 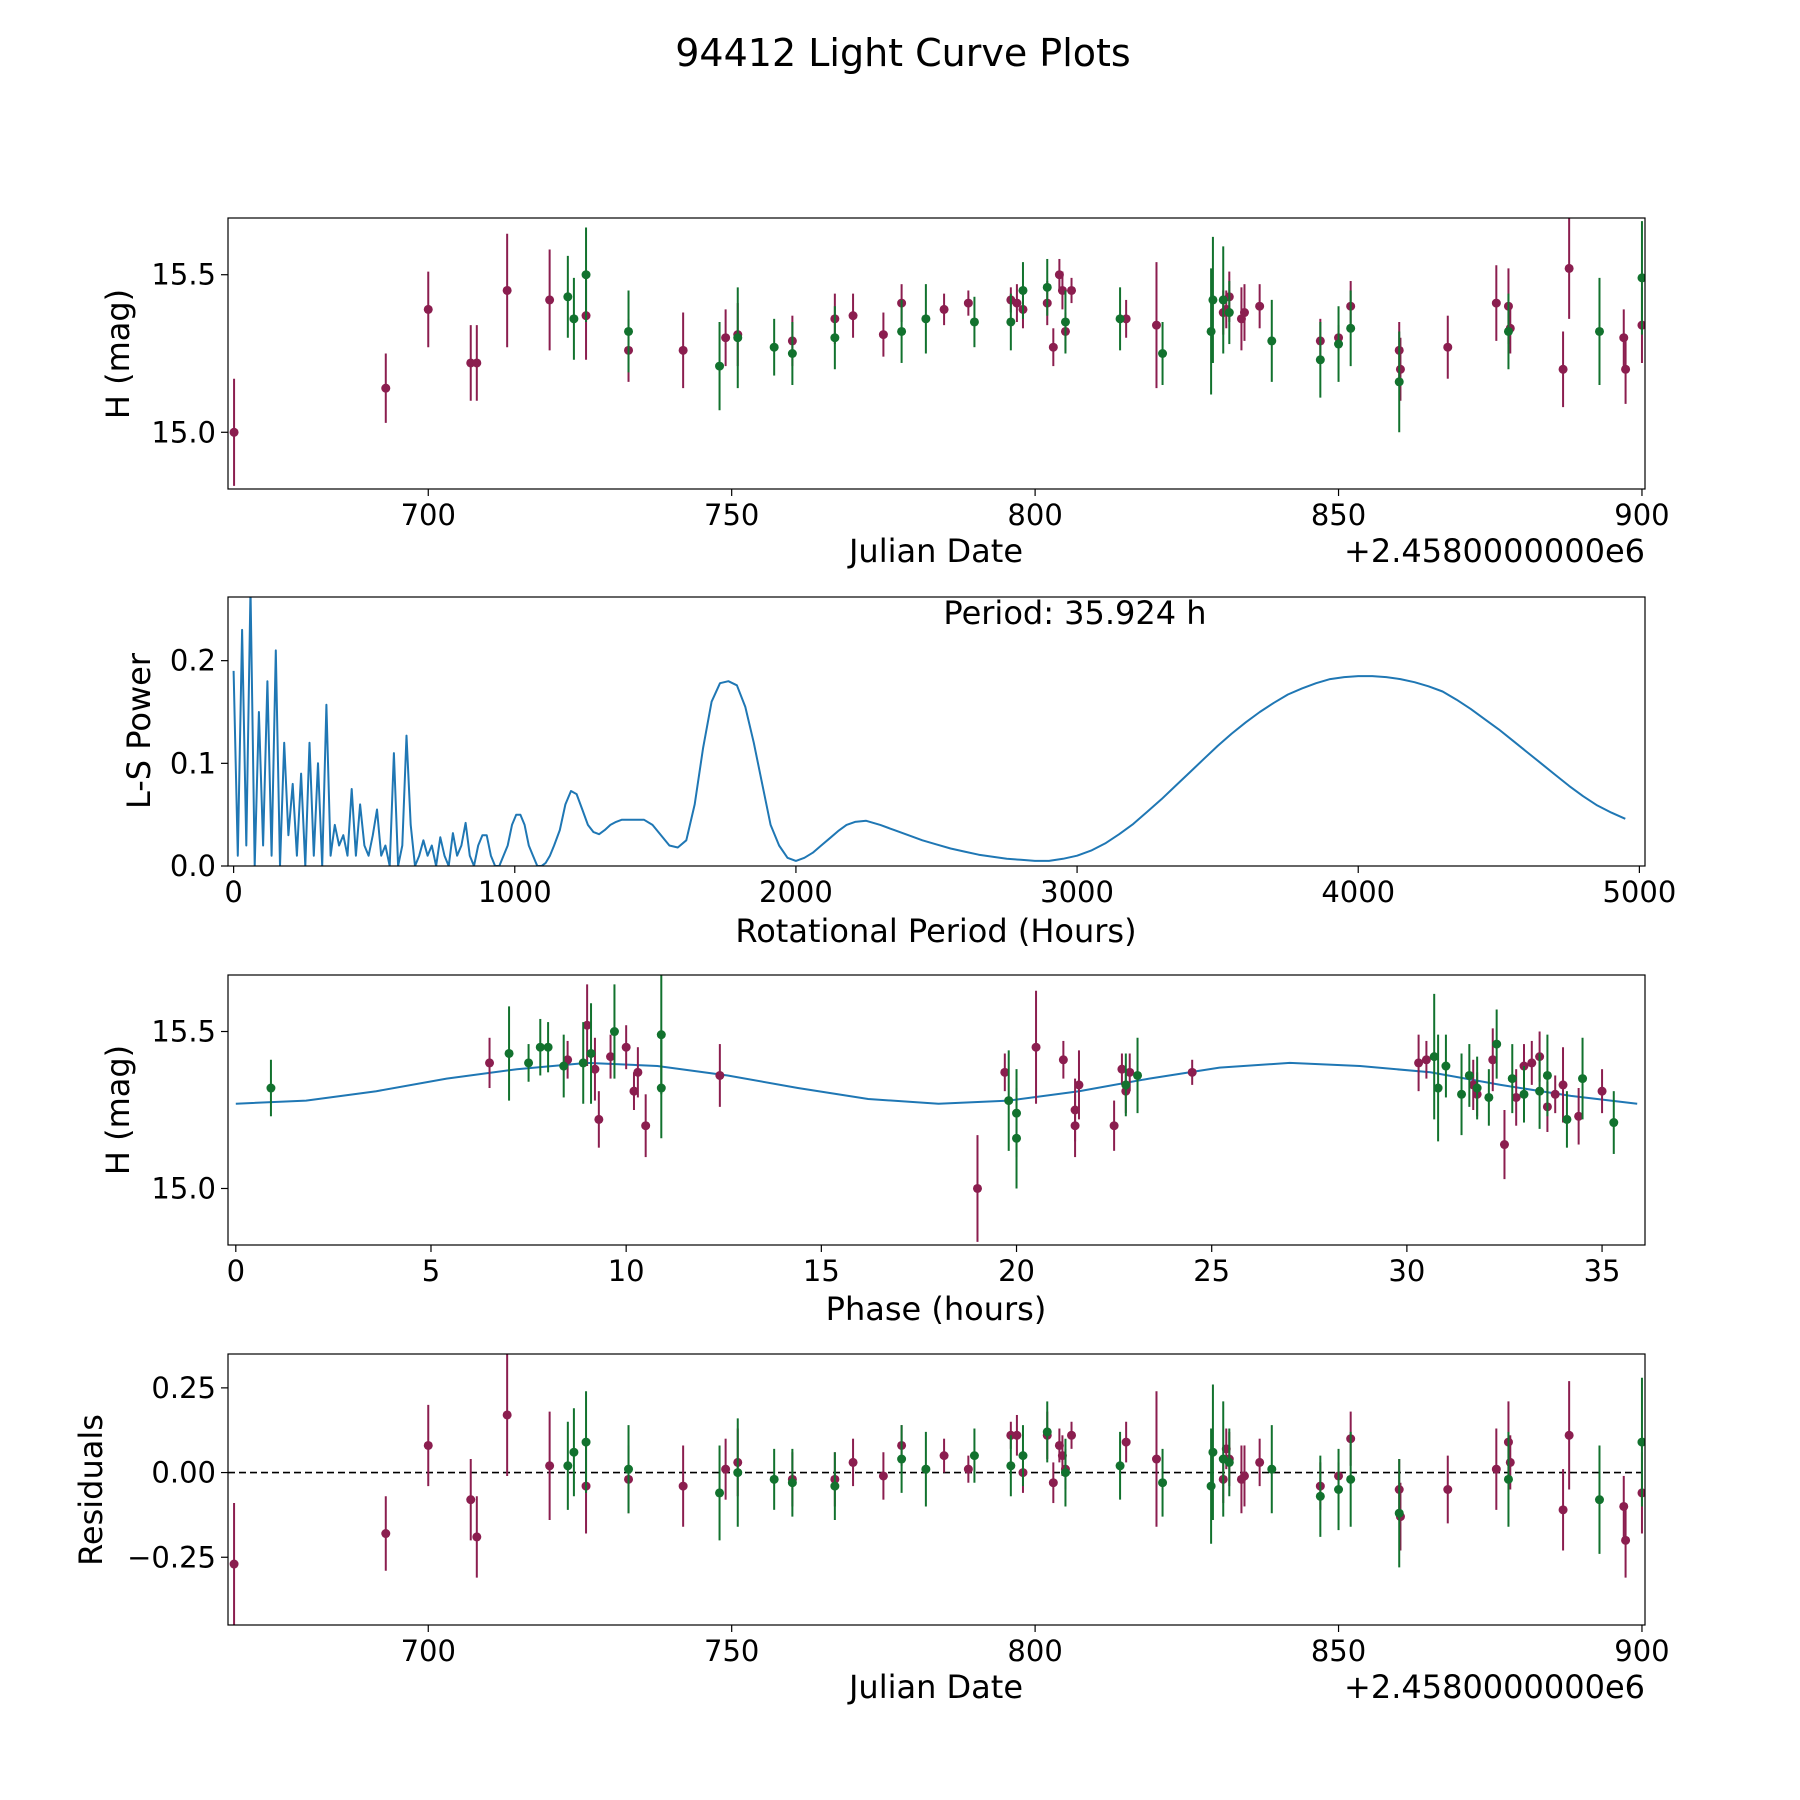 I want to click on periodogram-ytick-label: 0.2, so click(x=193, y=661).